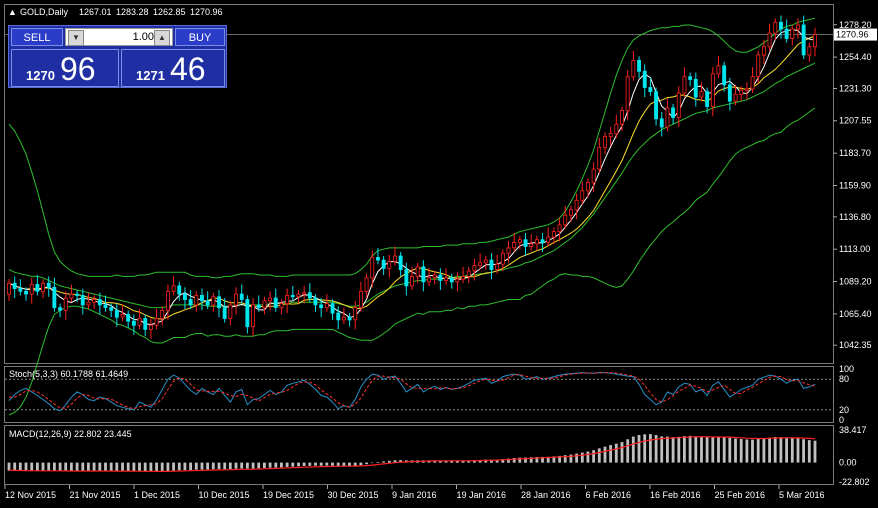 Image resolution: width=878 pixels, height=508 pixels. What do you see at coordinates (132, 12) in the screenshot?
I see `header-high: 1283.28` at bounding box center [132, 12].